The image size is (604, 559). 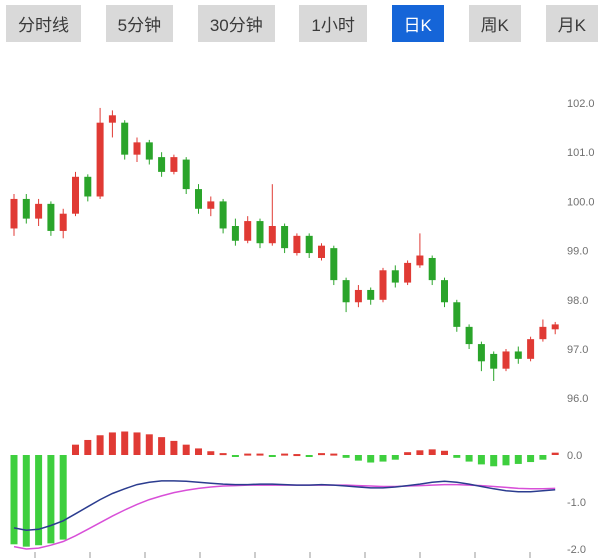 What do you see at coordinates (417, 23) in the screenshot?
I see `tab-daily-k: 日K` at bounding box center [417, 23].